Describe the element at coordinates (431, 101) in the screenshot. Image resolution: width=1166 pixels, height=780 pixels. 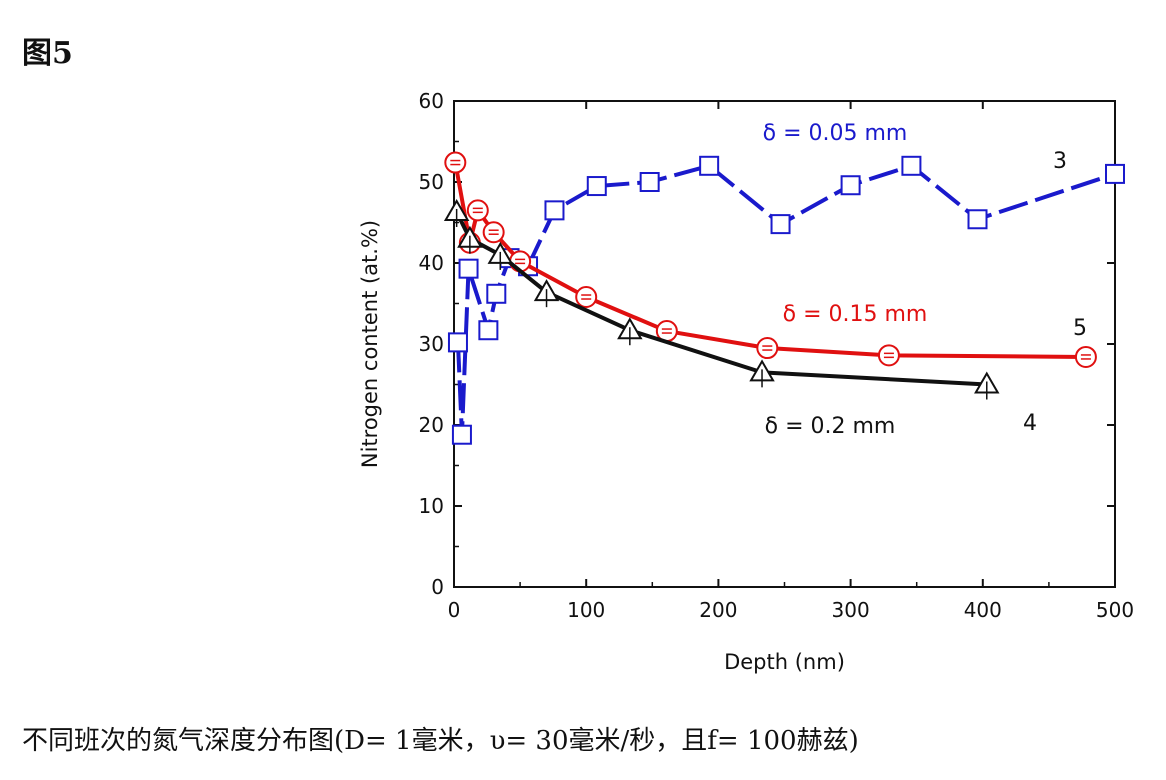
I see `y-tick-label: 60` at that location.